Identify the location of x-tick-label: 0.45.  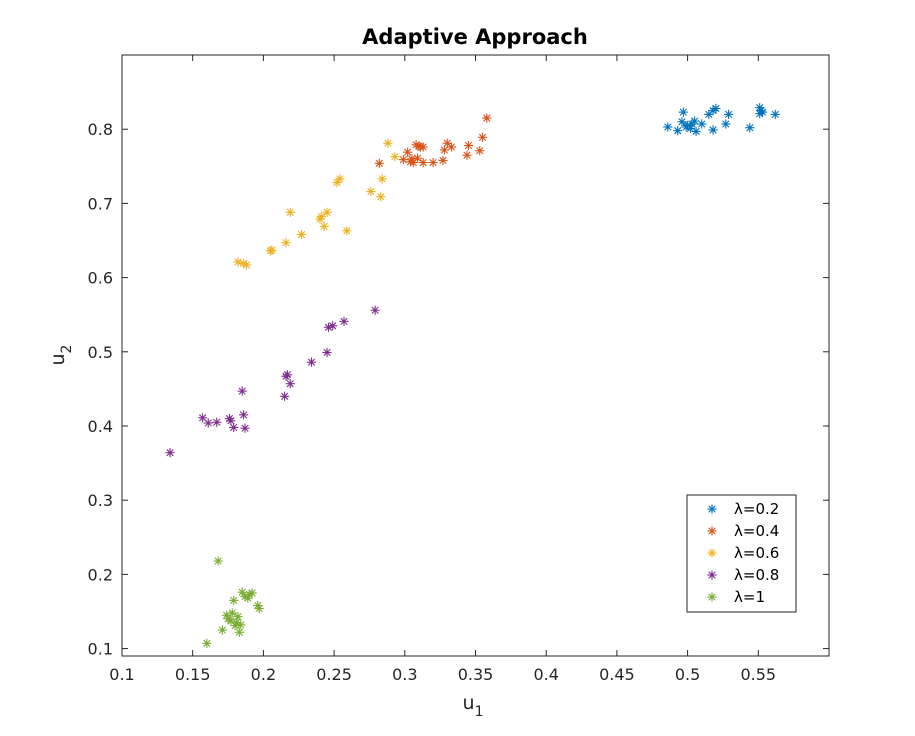
(617, 674).